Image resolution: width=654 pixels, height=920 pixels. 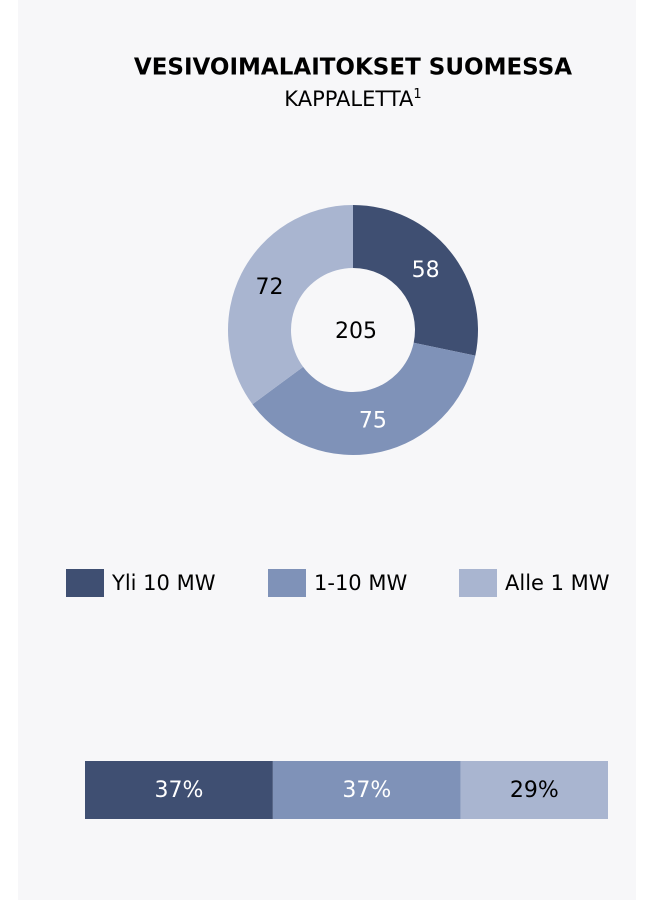 I want to click on legend-label: Yli 10 MW, so click(x=163, y=583).